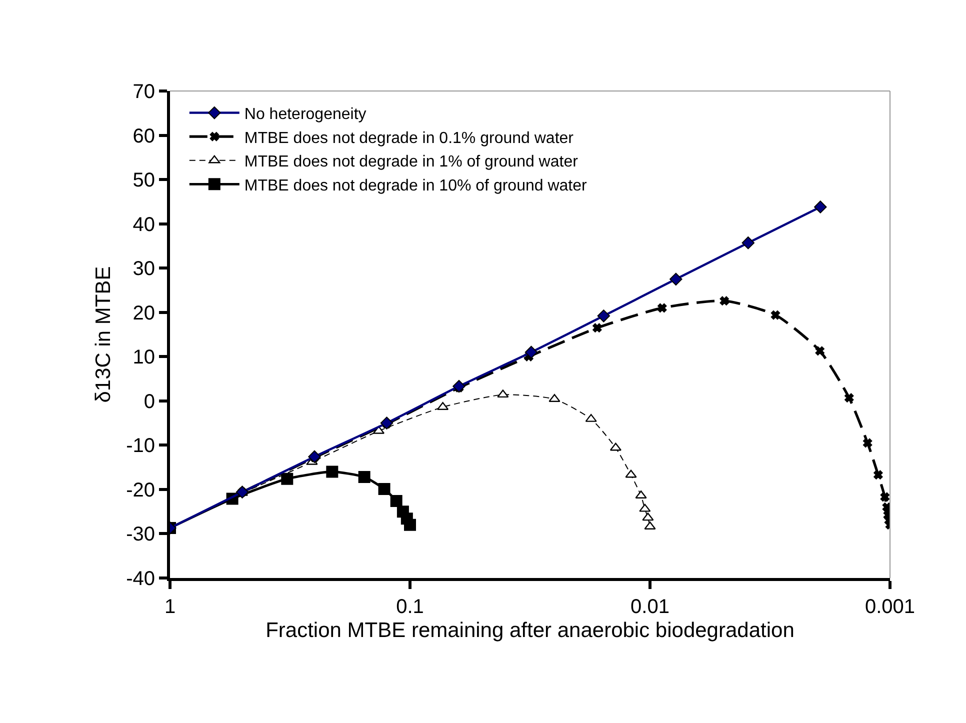  Describe the element at coordinates (143, 357) in the screenshot. I see `y-tick-label: 10` at that location.